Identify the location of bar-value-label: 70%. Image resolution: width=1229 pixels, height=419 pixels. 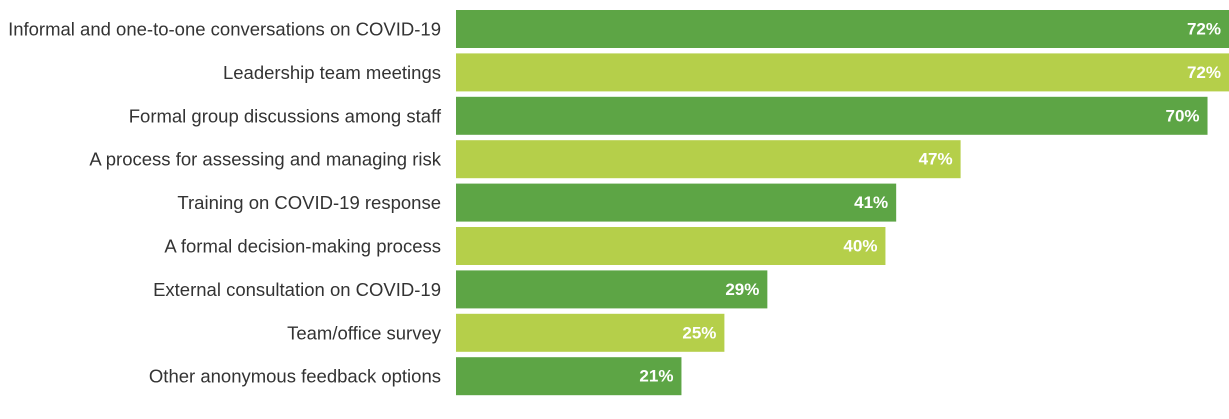
(1182, 115).